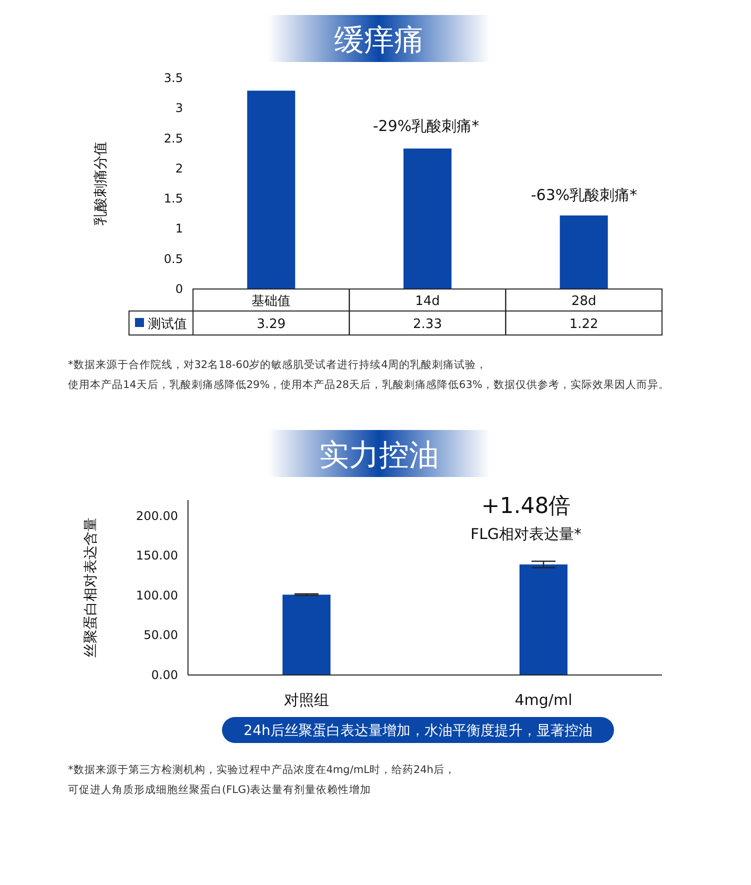  Describe the element at coordinates (157, 595) in the screenshot. I see `y-tick-label: 100.00` at that location.